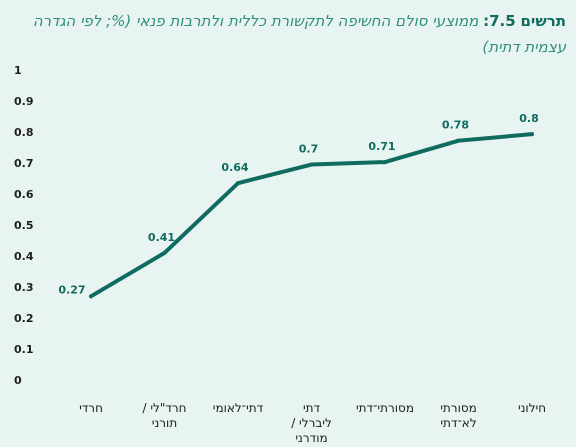 Image resolution: width=576 pixels, height=447 pixels. Describe the element at coordinates (164, 415) in the screenshot. I see `x-tick-label: חרד"לי / תורני` at that location.